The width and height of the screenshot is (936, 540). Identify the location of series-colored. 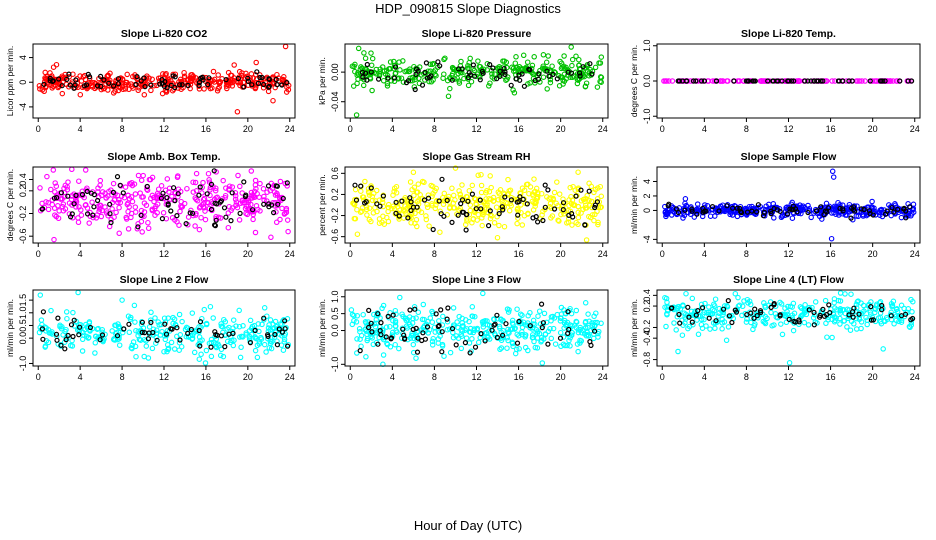
(476, 329).